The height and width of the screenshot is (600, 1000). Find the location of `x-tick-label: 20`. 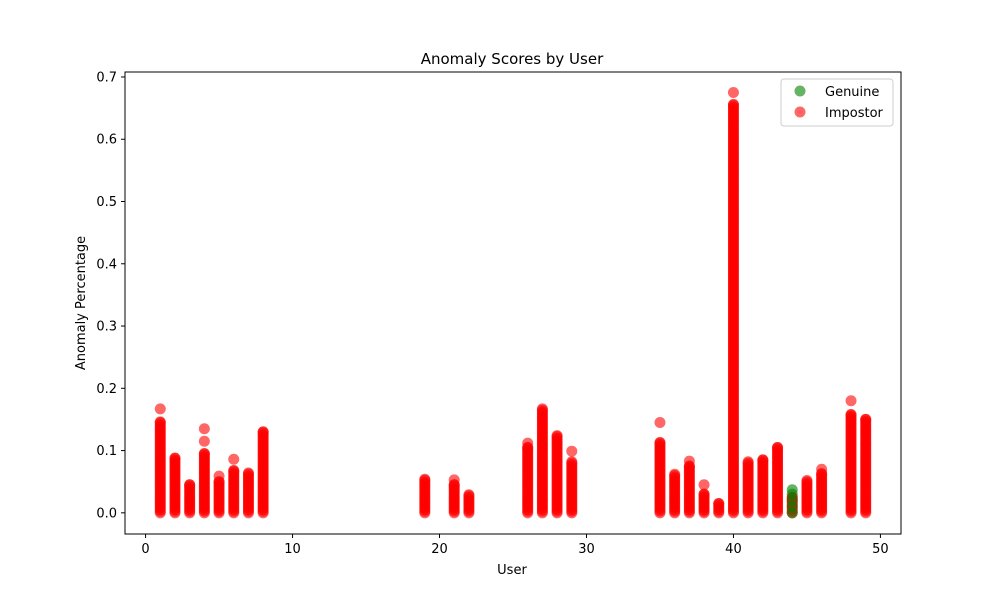

x-tick-label: 20 is located at coordinates (439, 549).